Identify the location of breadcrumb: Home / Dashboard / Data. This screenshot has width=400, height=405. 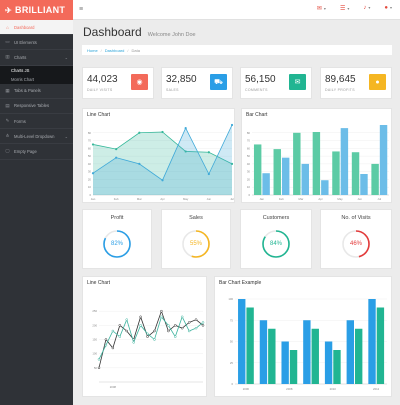
(237, 50).